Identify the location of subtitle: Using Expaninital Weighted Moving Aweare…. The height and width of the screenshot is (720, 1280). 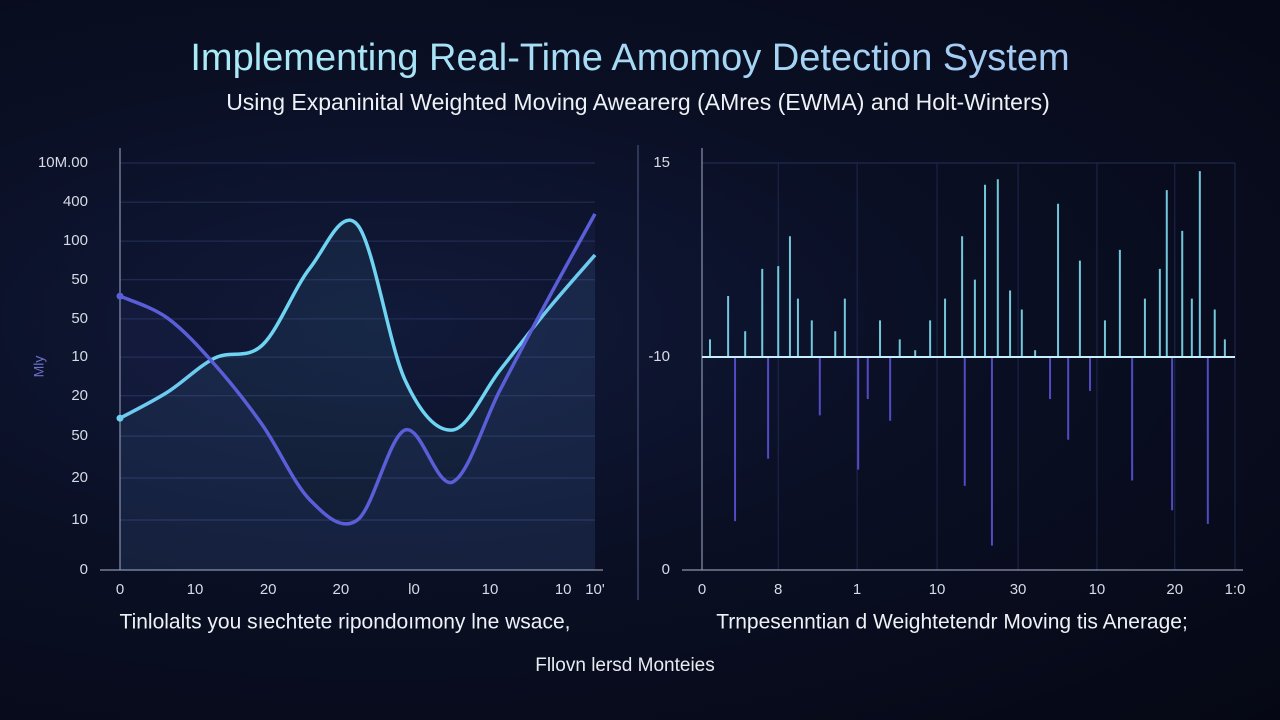
(638, 102).